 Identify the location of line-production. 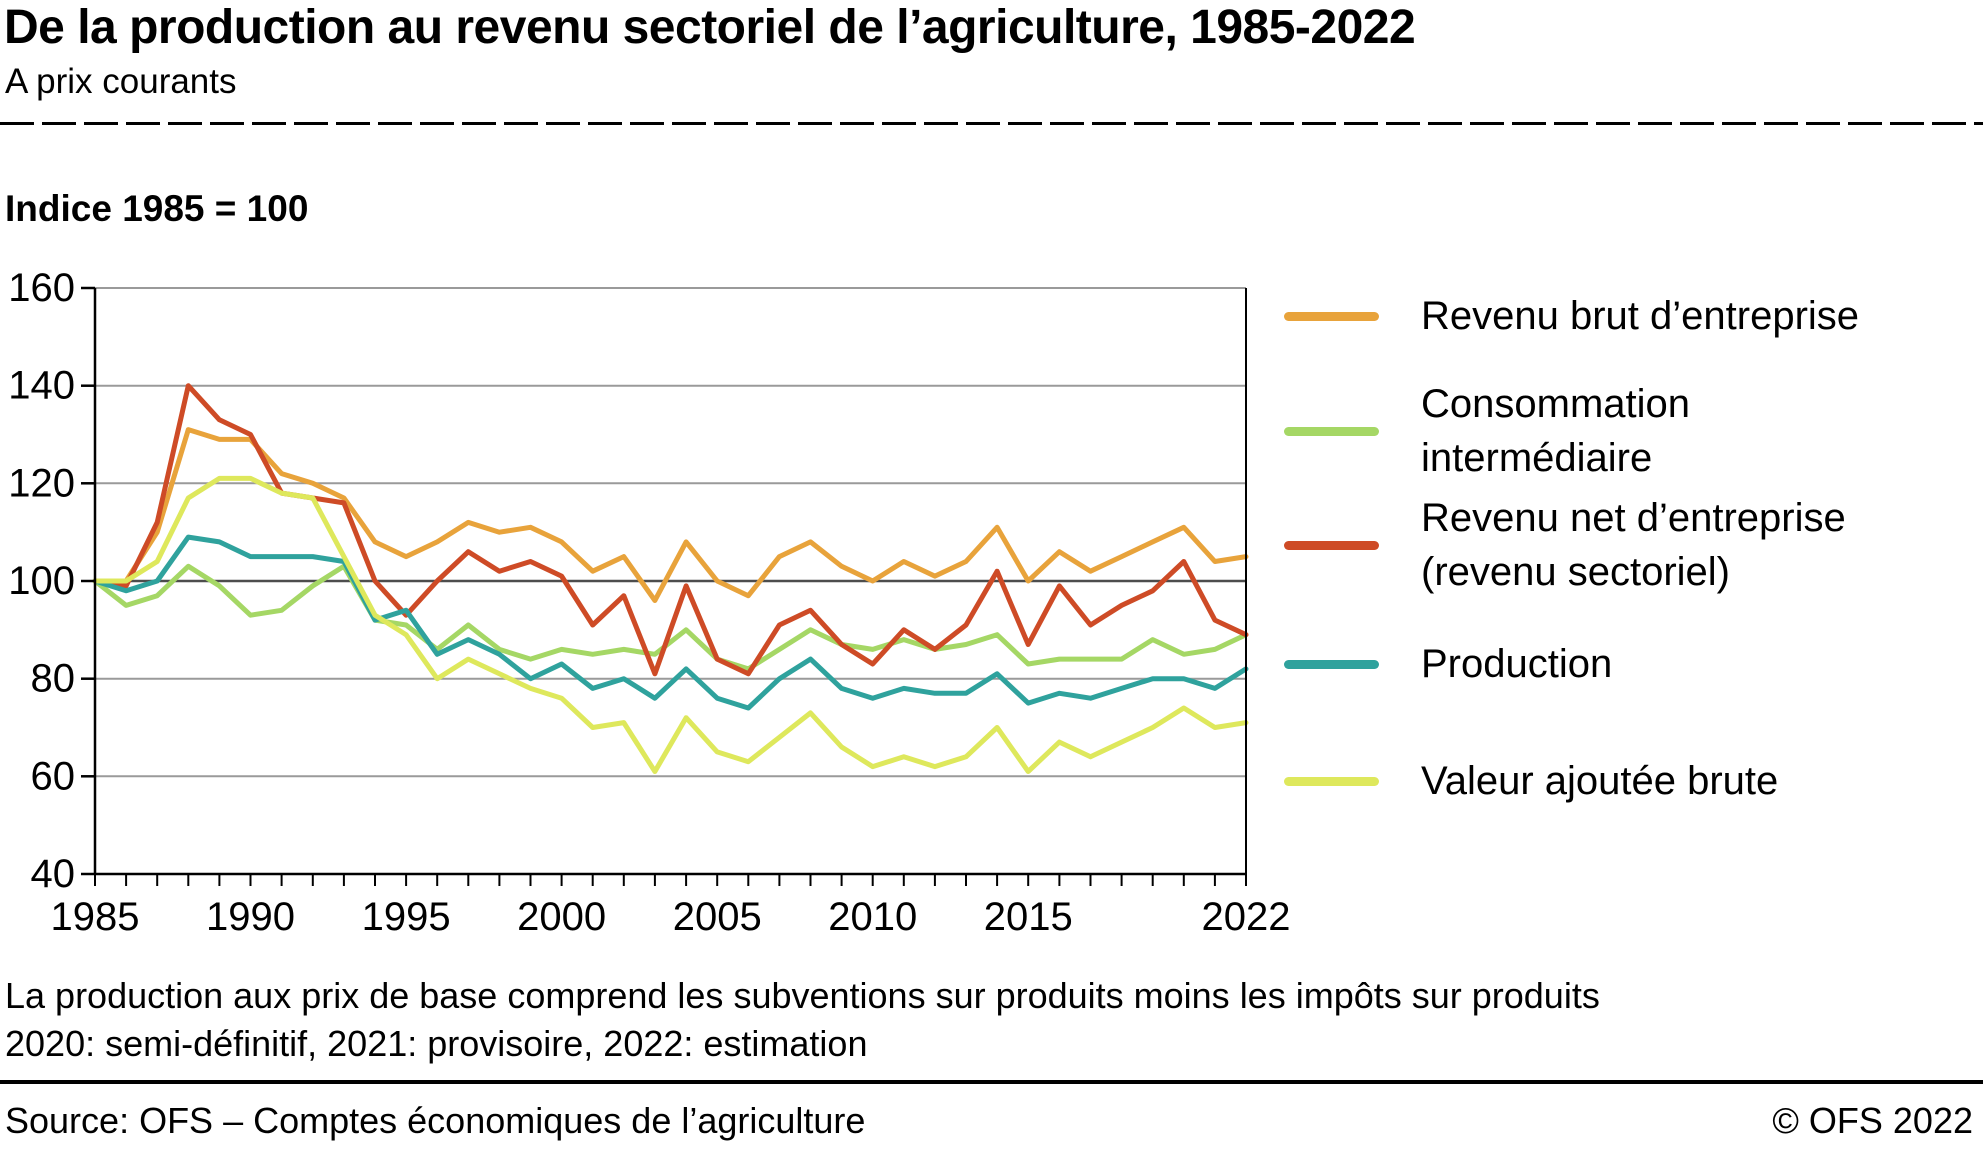
(670, 622).